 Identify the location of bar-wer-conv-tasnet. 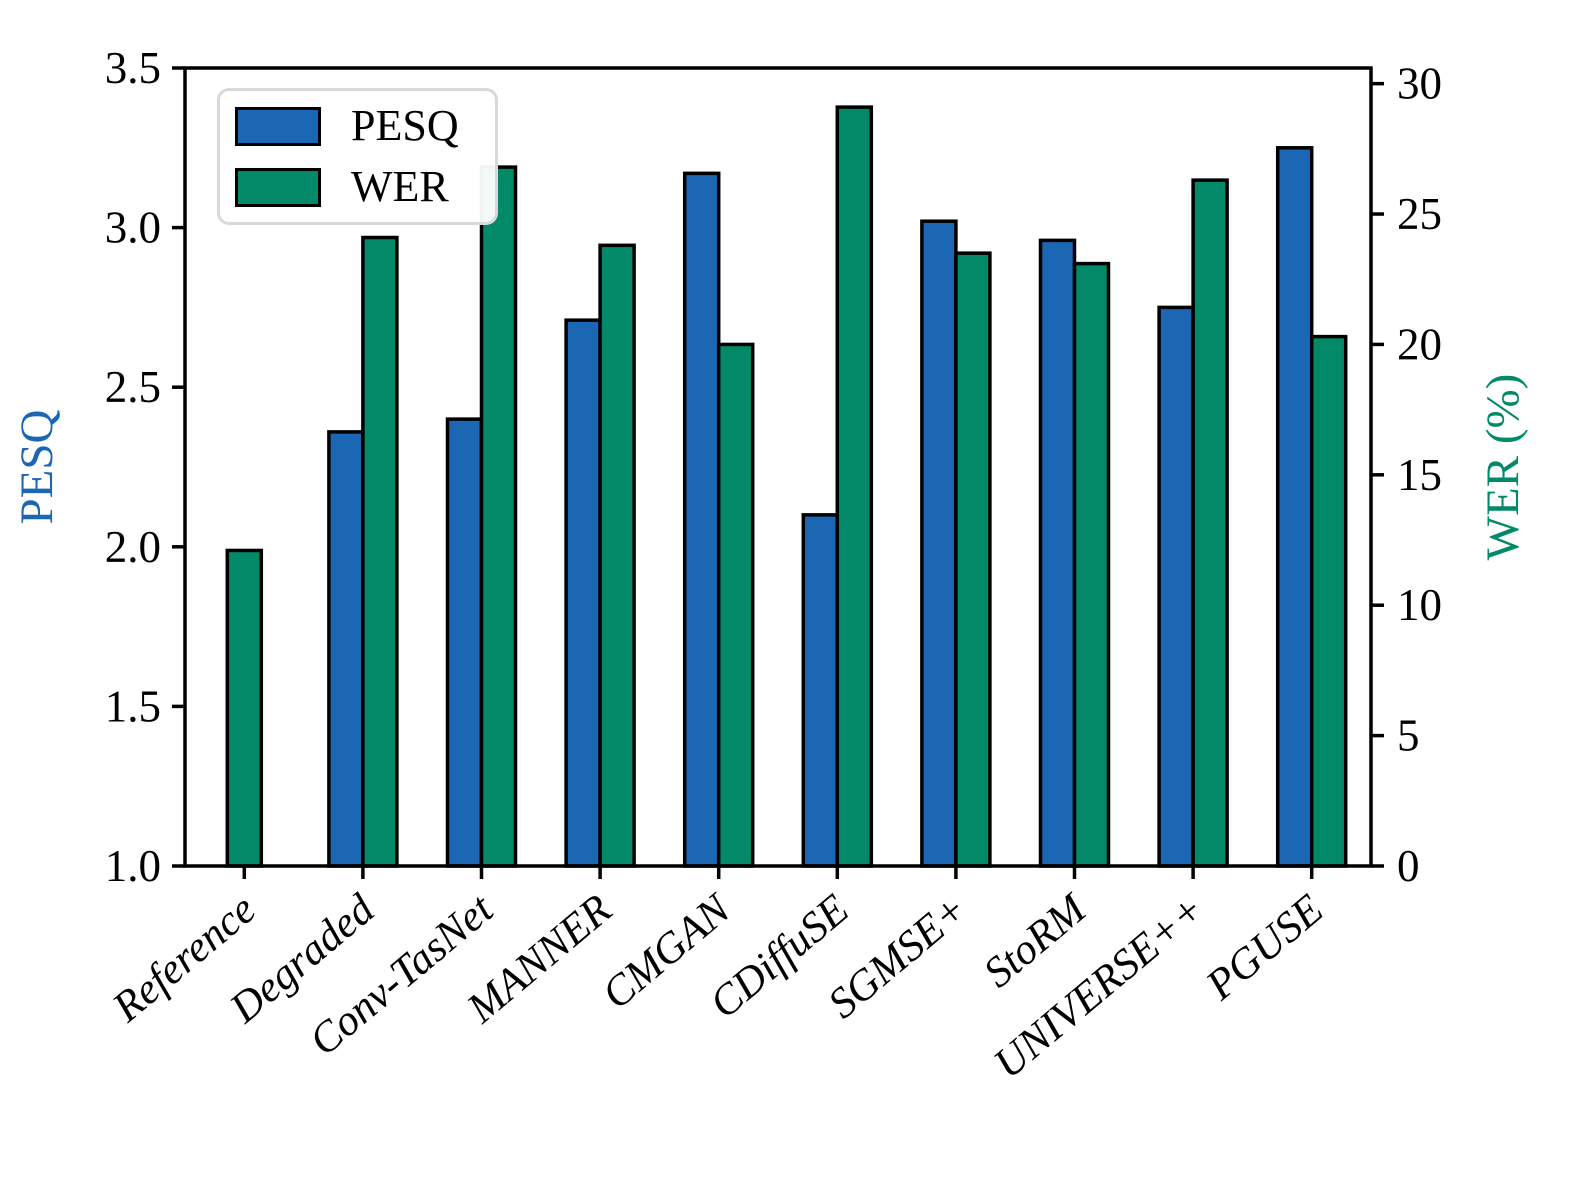
(498, 516).